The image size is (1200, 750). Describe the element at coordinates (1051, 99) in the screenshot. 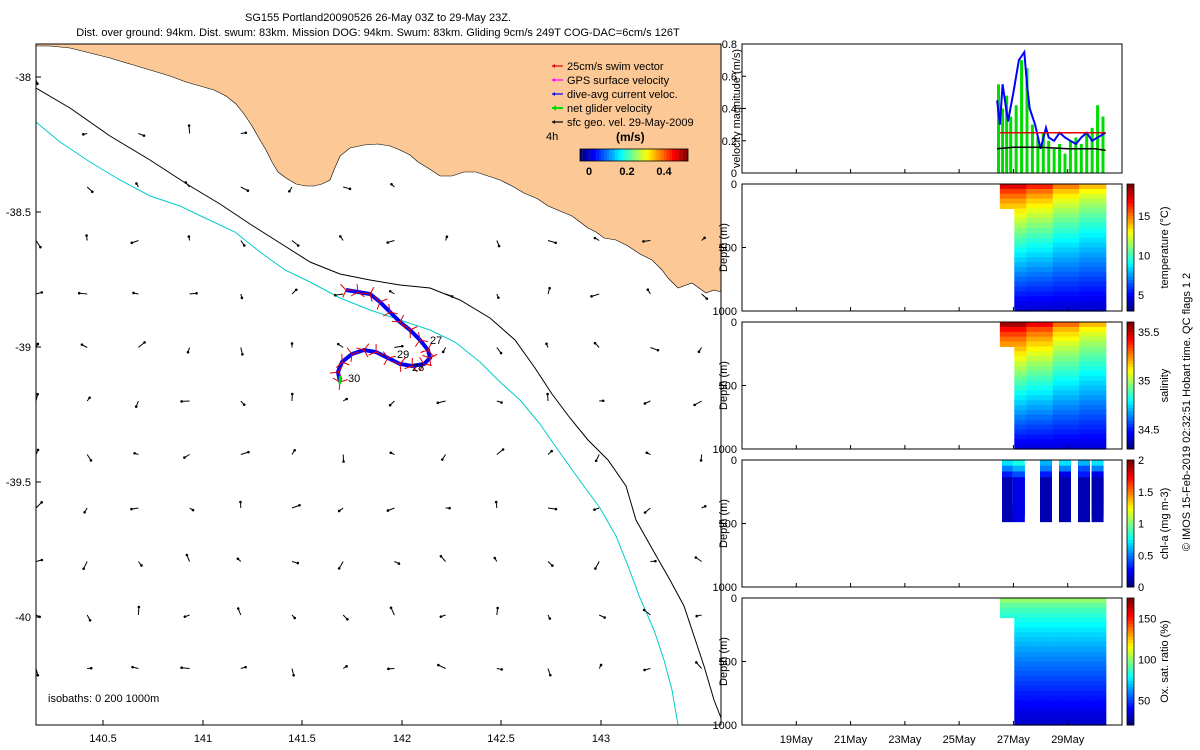

I see `velocity-series-line` at that location.